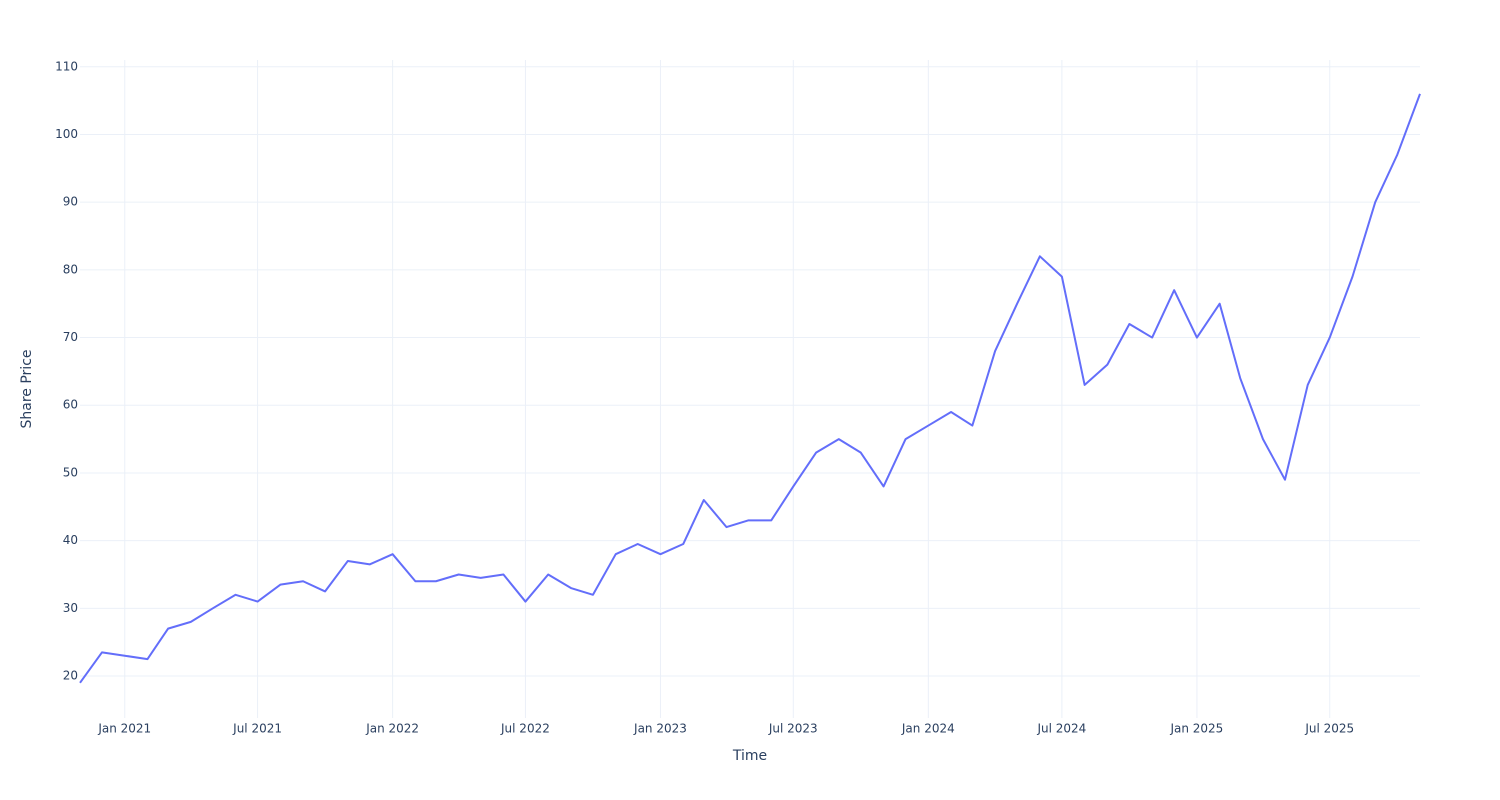 This screenshot has height=800, width=1500. Describe the element at coordinates (928, 729) in the screenshot. I see `x-tick-label: Jan 2024` at that location.